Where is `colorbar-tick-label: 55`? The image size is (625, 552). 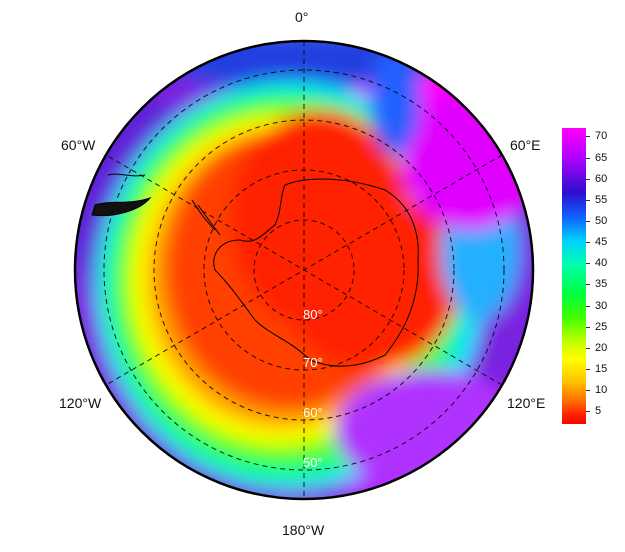 colorbar-tick-label: 55 is located at coordinates (601, 199).